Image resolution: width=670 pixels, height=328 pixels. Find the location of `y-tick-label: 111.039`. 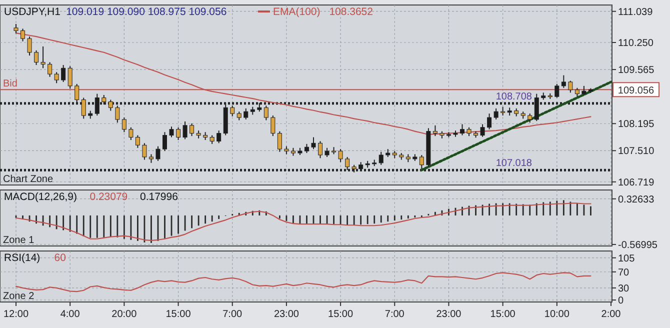

y-tick-label: 111.039 is located at coordinates (636, 12).